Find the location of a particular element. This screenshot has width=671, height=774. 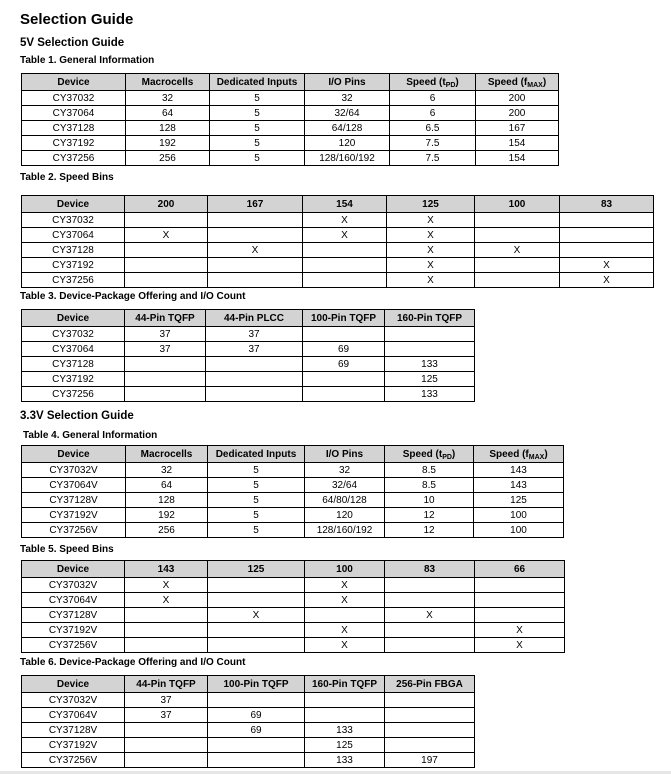

table-row: CY37128 128 5 64/128 6.5 167 is located at coordinates (290, 128).